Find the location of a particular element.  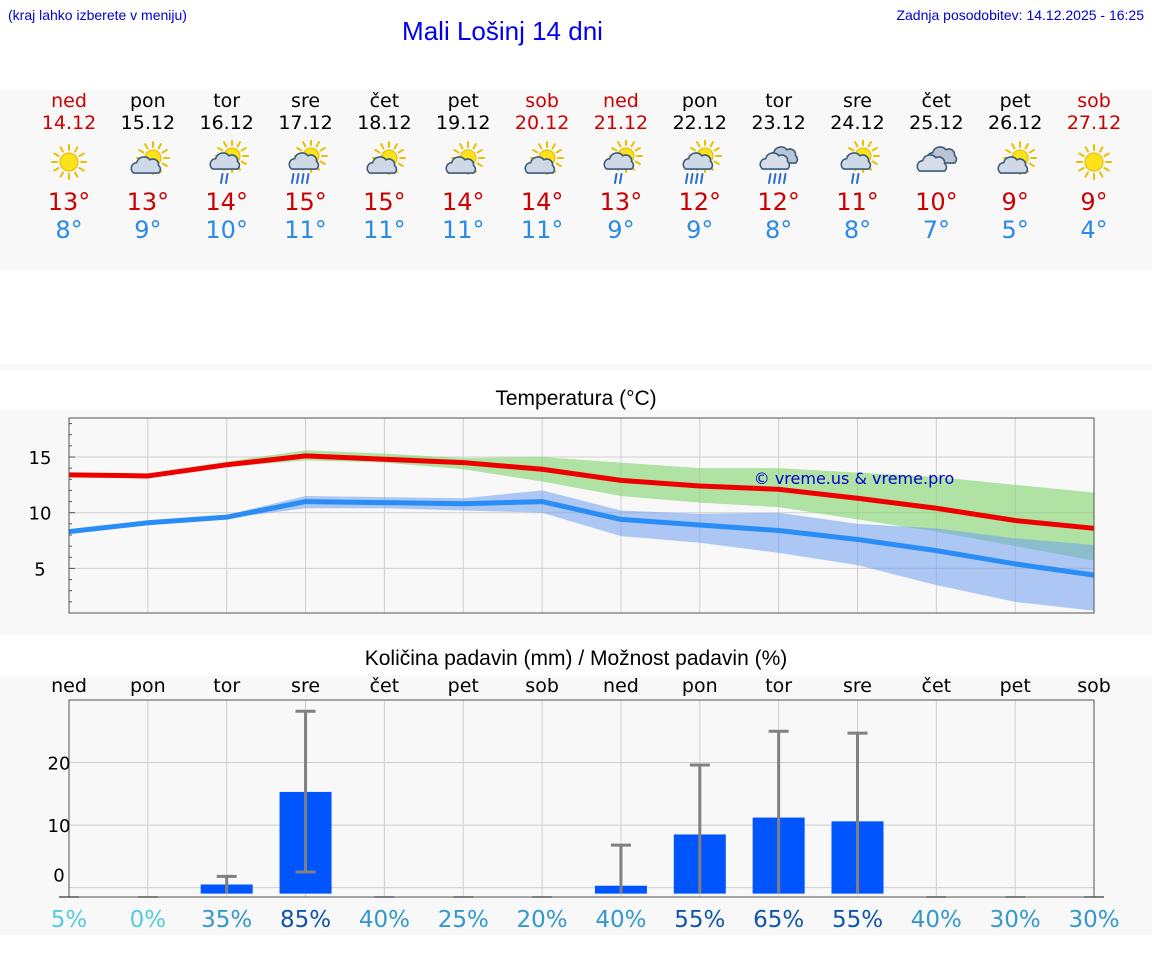

day-date: 24.12 is located at coordinates (857, 123).